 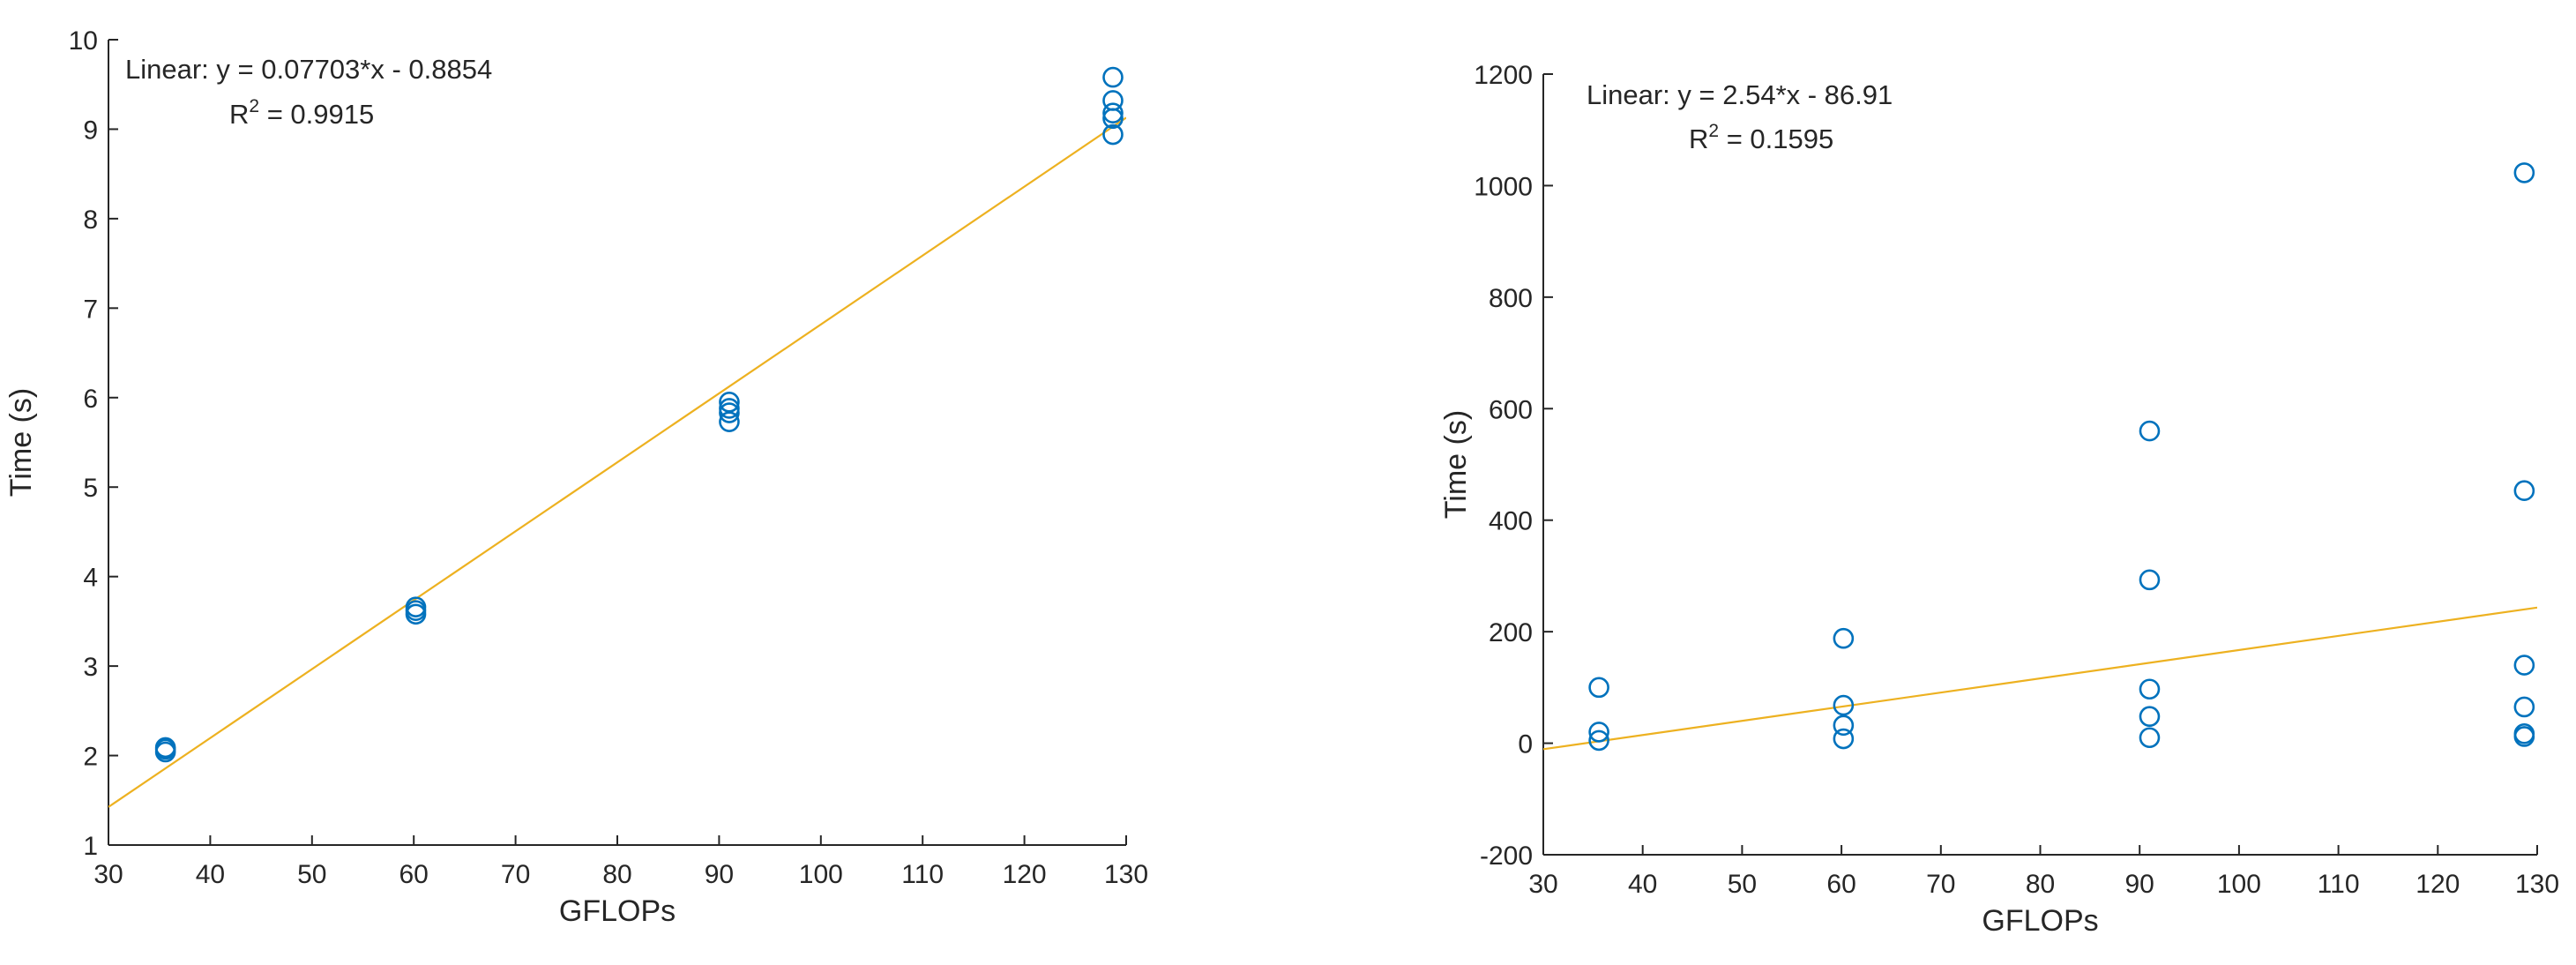 I want to click on y-tick-label: 800, so click(x=1511, y=298).